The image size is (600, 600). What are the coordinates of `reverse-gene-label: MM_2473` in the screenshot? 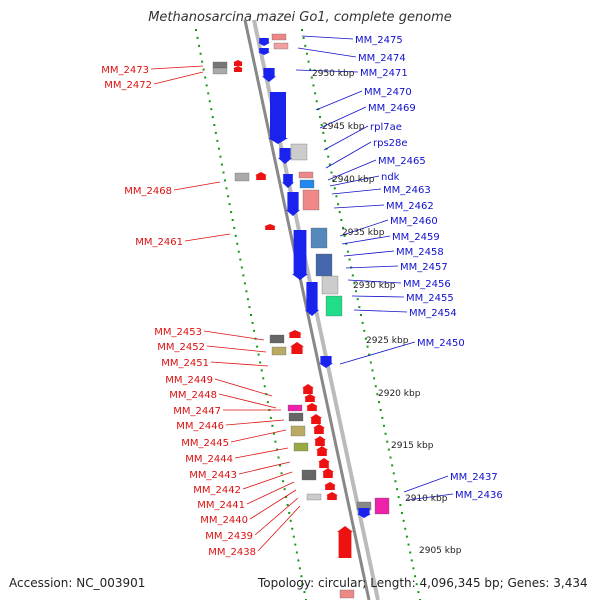 It's located at (125, 70).